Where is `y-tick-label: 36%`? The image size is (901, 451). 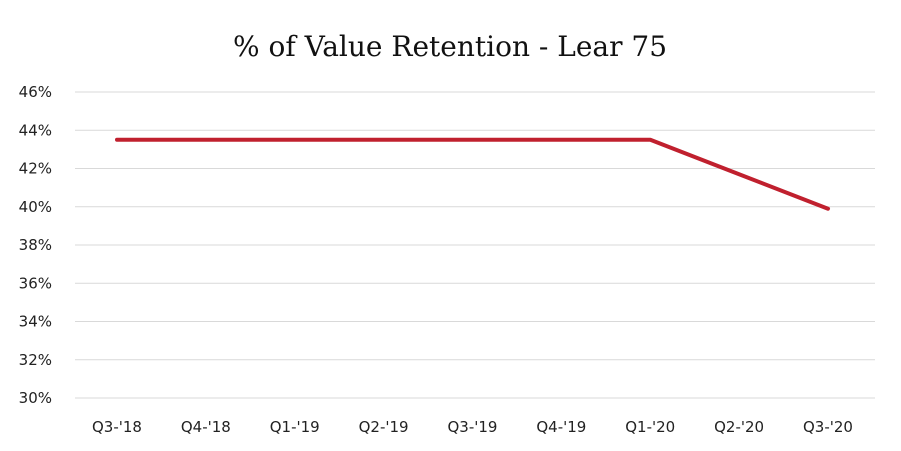
y-tick-label: 36% is located at coordinates (35, 283).